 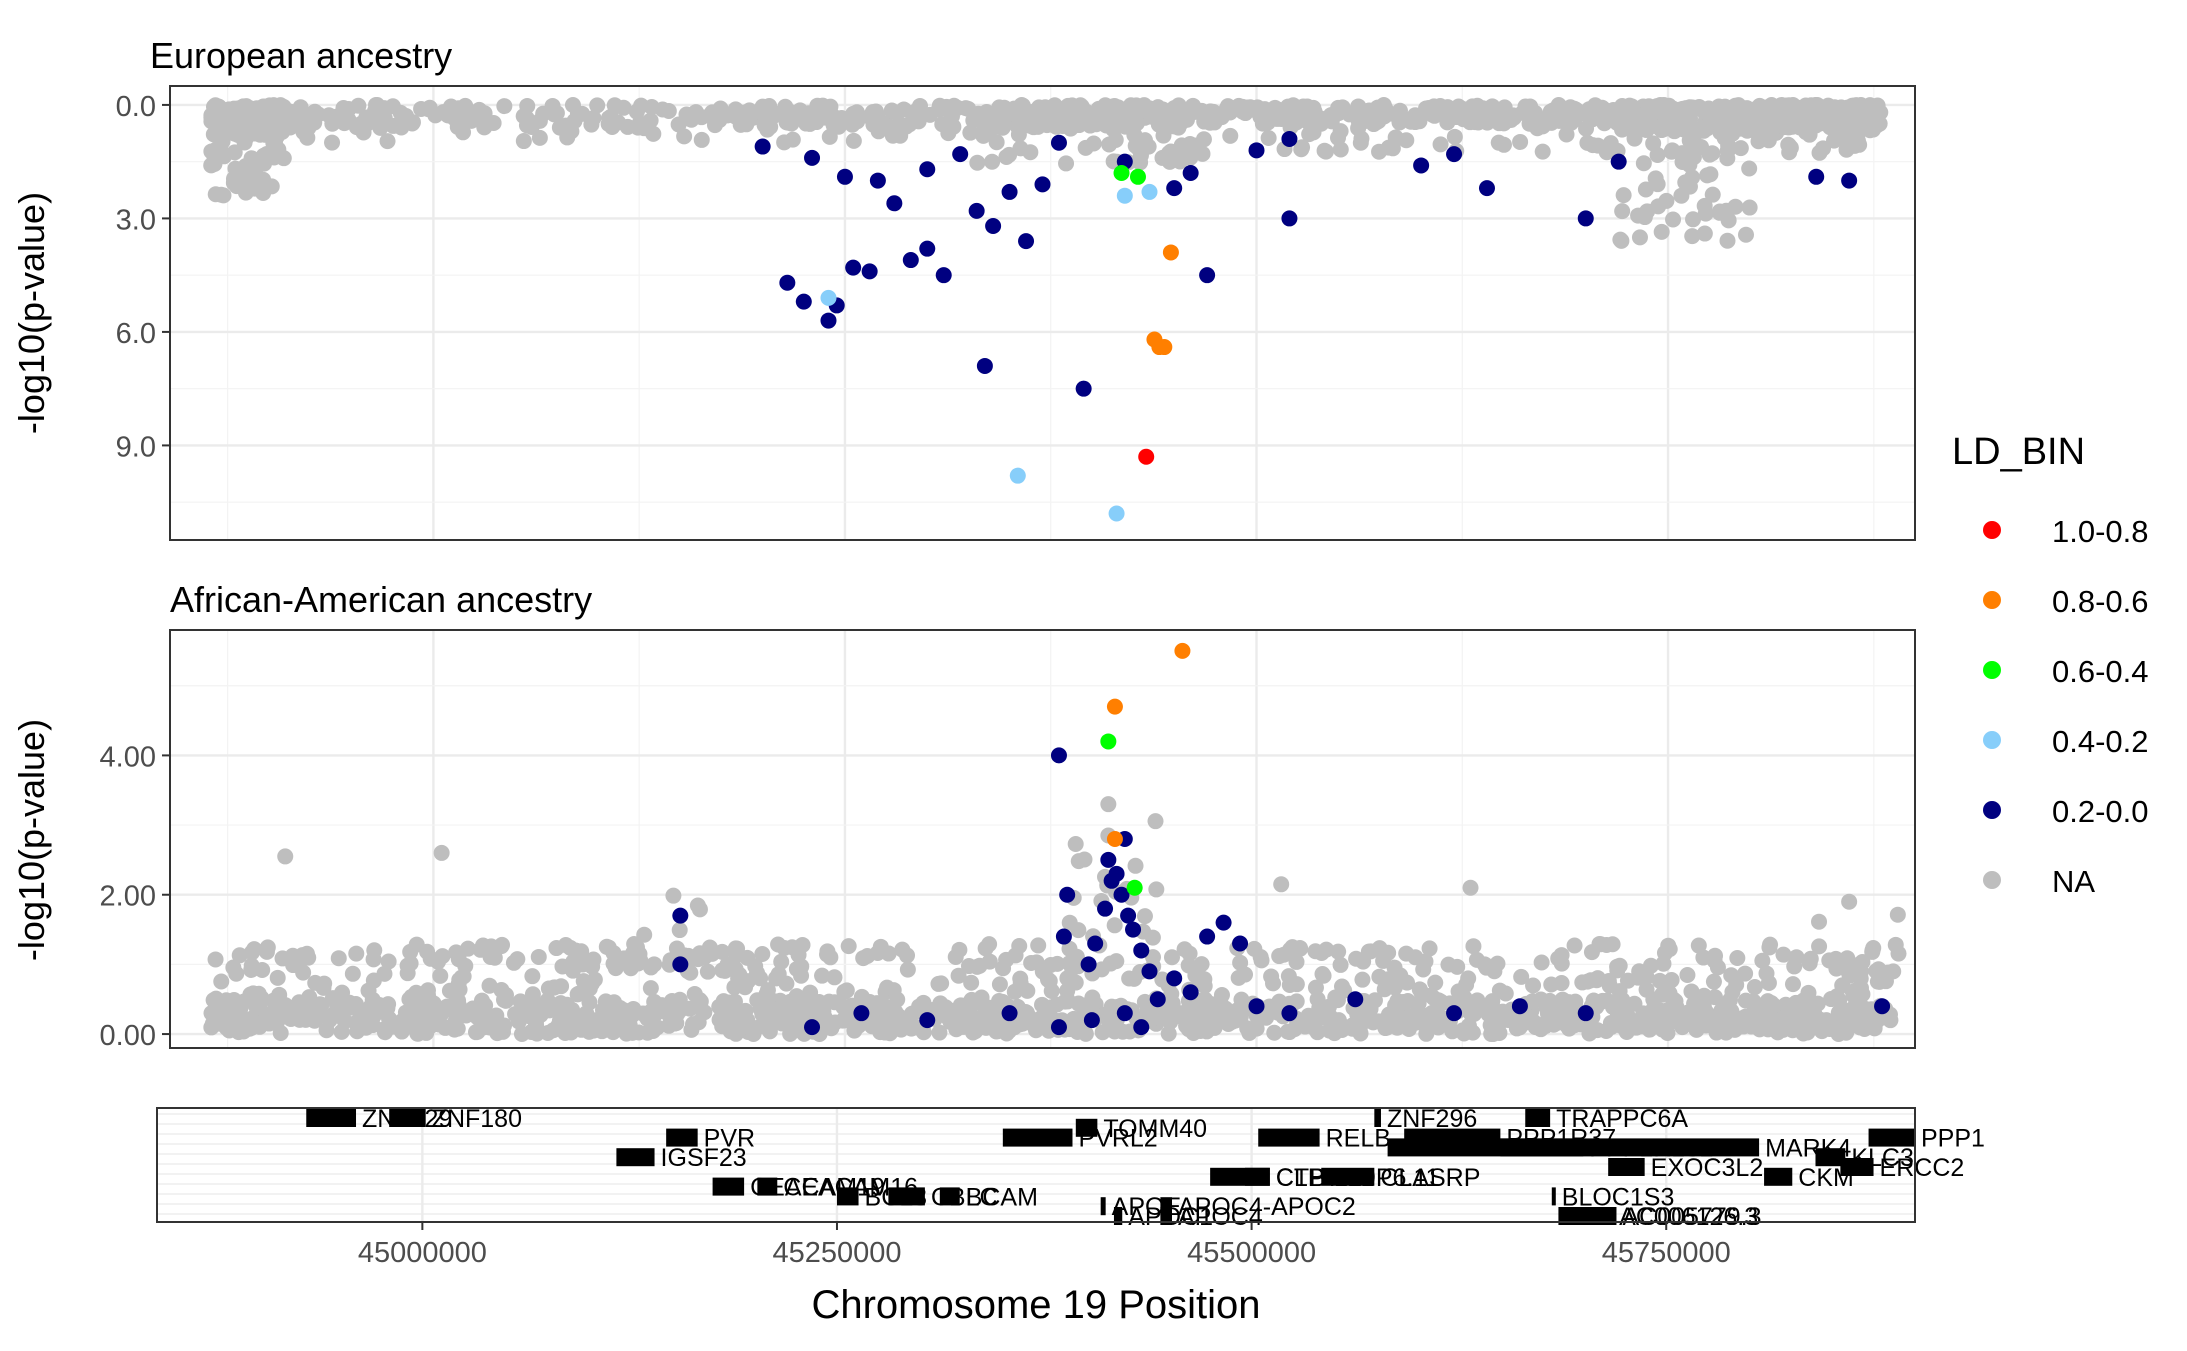 What do you see at coordinates (847, 1196) in the screenshot?
I see `gene-bar-BCL3` at bounding box center [847, 1196].